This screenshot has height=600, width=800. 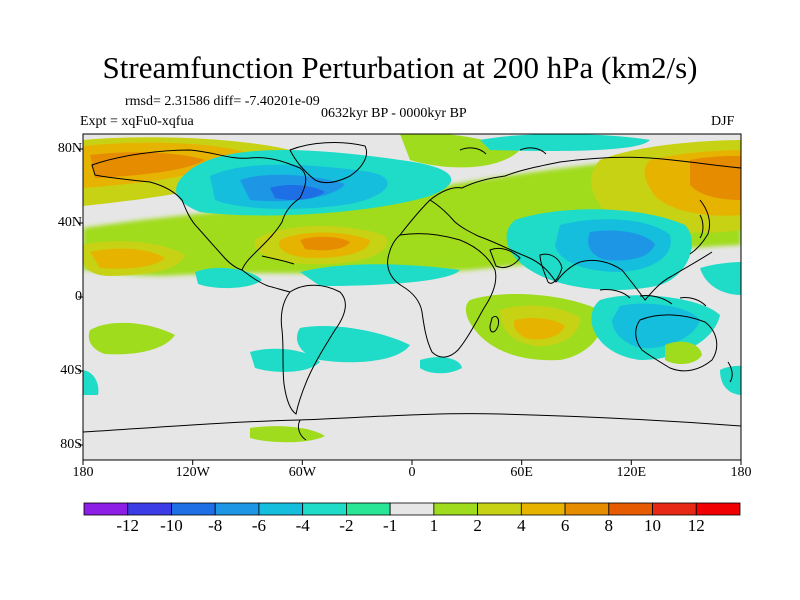 I want to click on colorbar-label: -12, so click(x=128, y=525).